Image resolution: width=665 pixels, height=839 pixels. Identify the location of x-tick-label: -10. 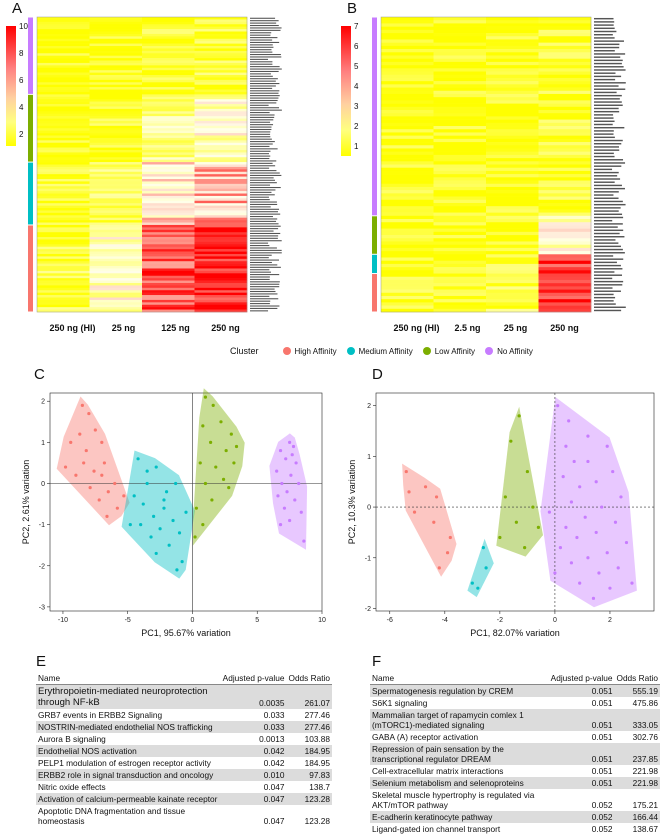
(63, 620).